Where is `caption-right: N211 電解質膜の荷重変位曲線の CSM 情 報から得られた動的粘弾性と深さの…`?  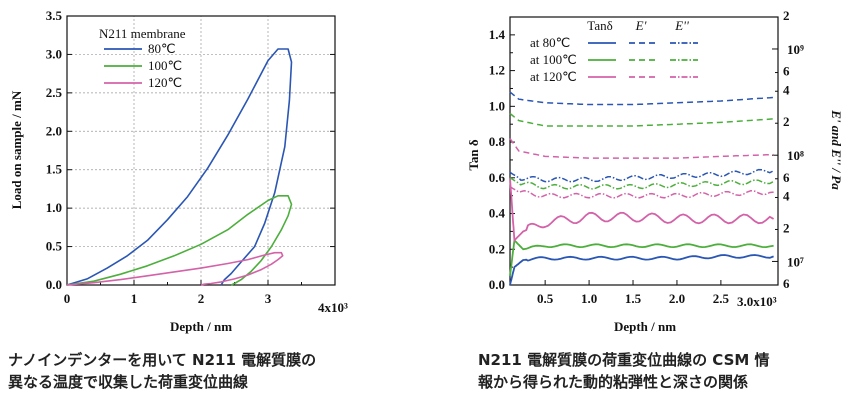
caption-right: N211 電解質膜の荷重変位曲線の CSM 情 報から得られた動的粘弾性と深さの… is located at coordinates (624, 371).